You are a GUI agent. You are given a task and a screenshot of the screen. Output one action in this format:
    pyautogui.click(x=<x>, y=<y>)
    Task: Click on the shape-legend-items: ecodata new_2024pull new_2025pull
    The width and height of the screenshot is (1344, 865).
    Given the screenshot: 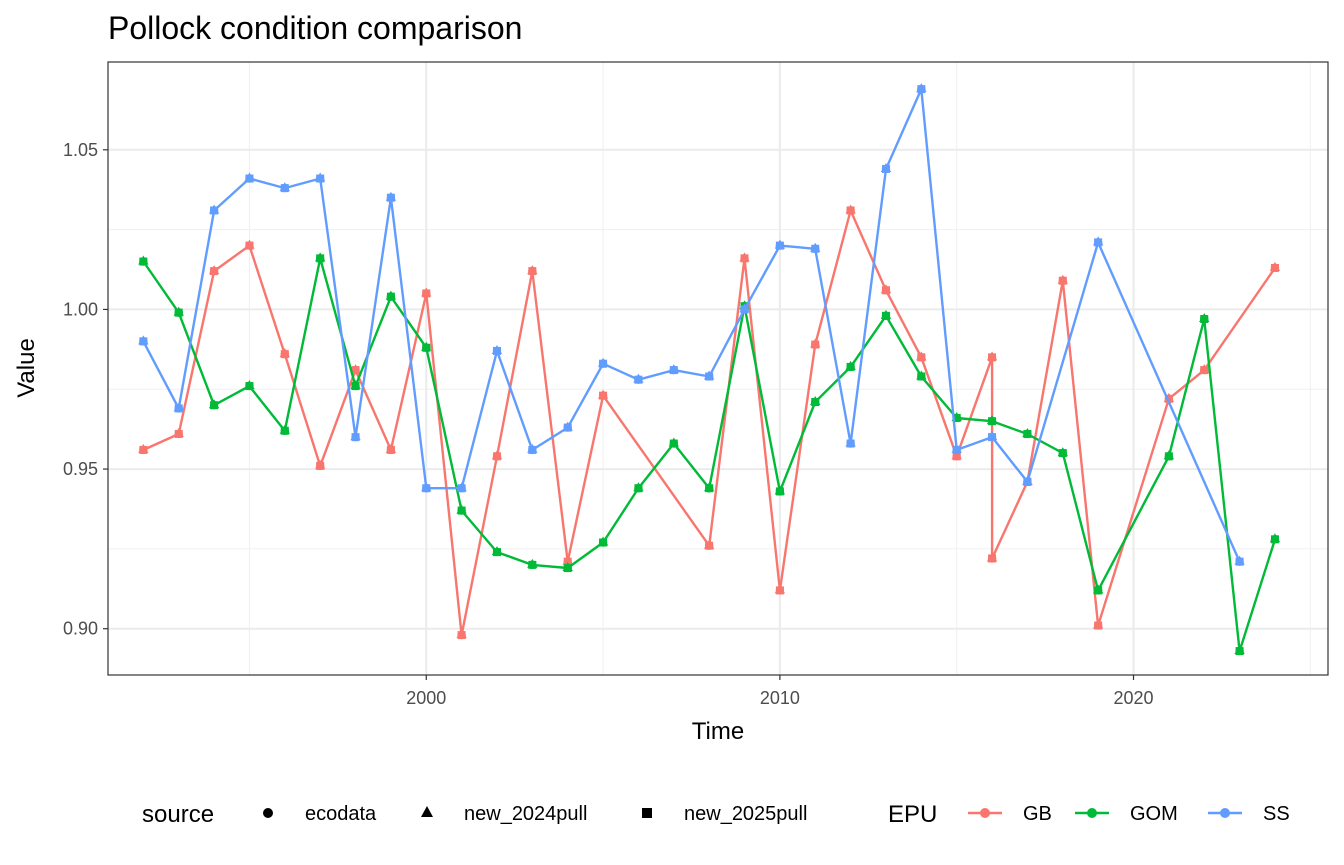 What is the action you would take?
    pyautogui.click(x=535, y=814)
    